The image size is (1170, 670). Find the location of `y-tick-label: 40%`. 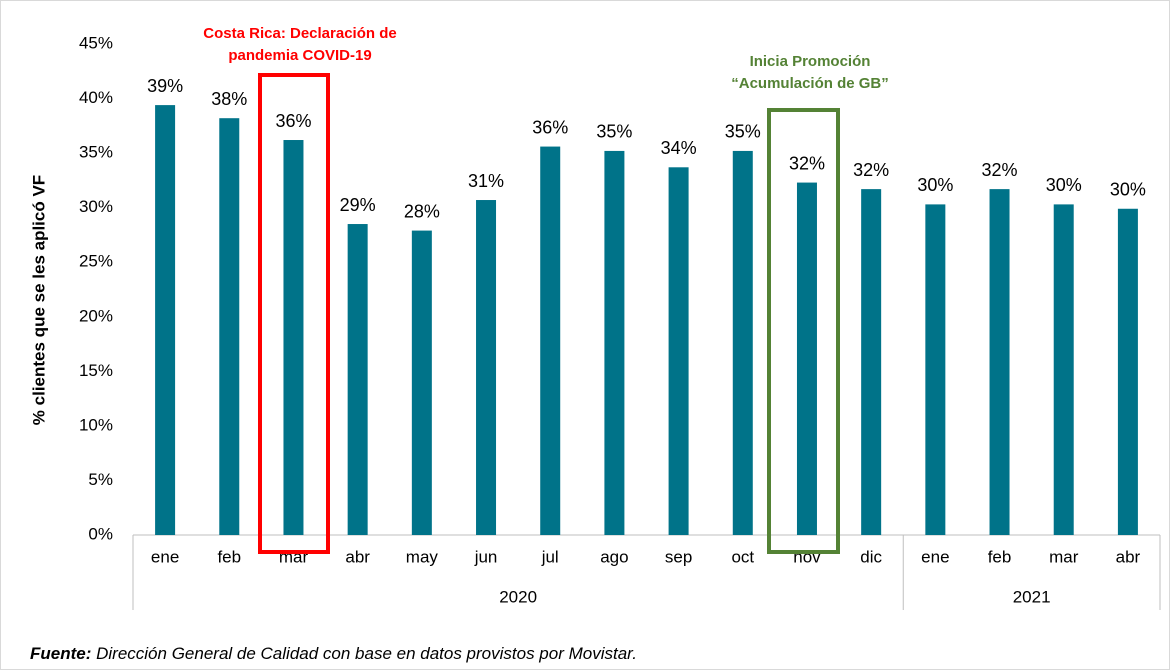

y-tick-label: 40% is located at coordinates (96, 97).